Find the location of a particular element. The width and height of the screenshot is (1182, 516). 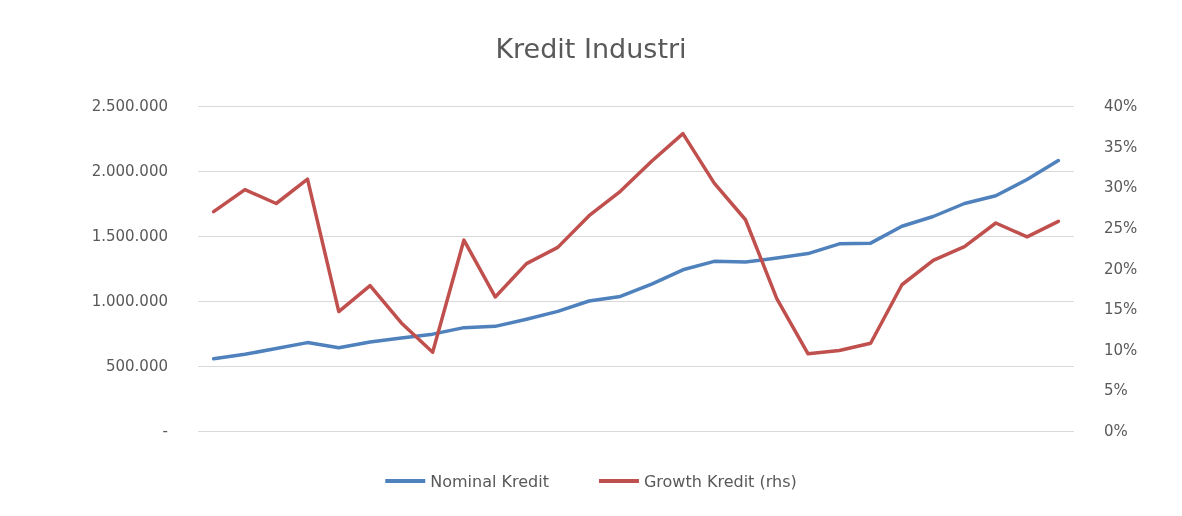

y2-tick-label: 35% is located at coordinates (1121, 146).